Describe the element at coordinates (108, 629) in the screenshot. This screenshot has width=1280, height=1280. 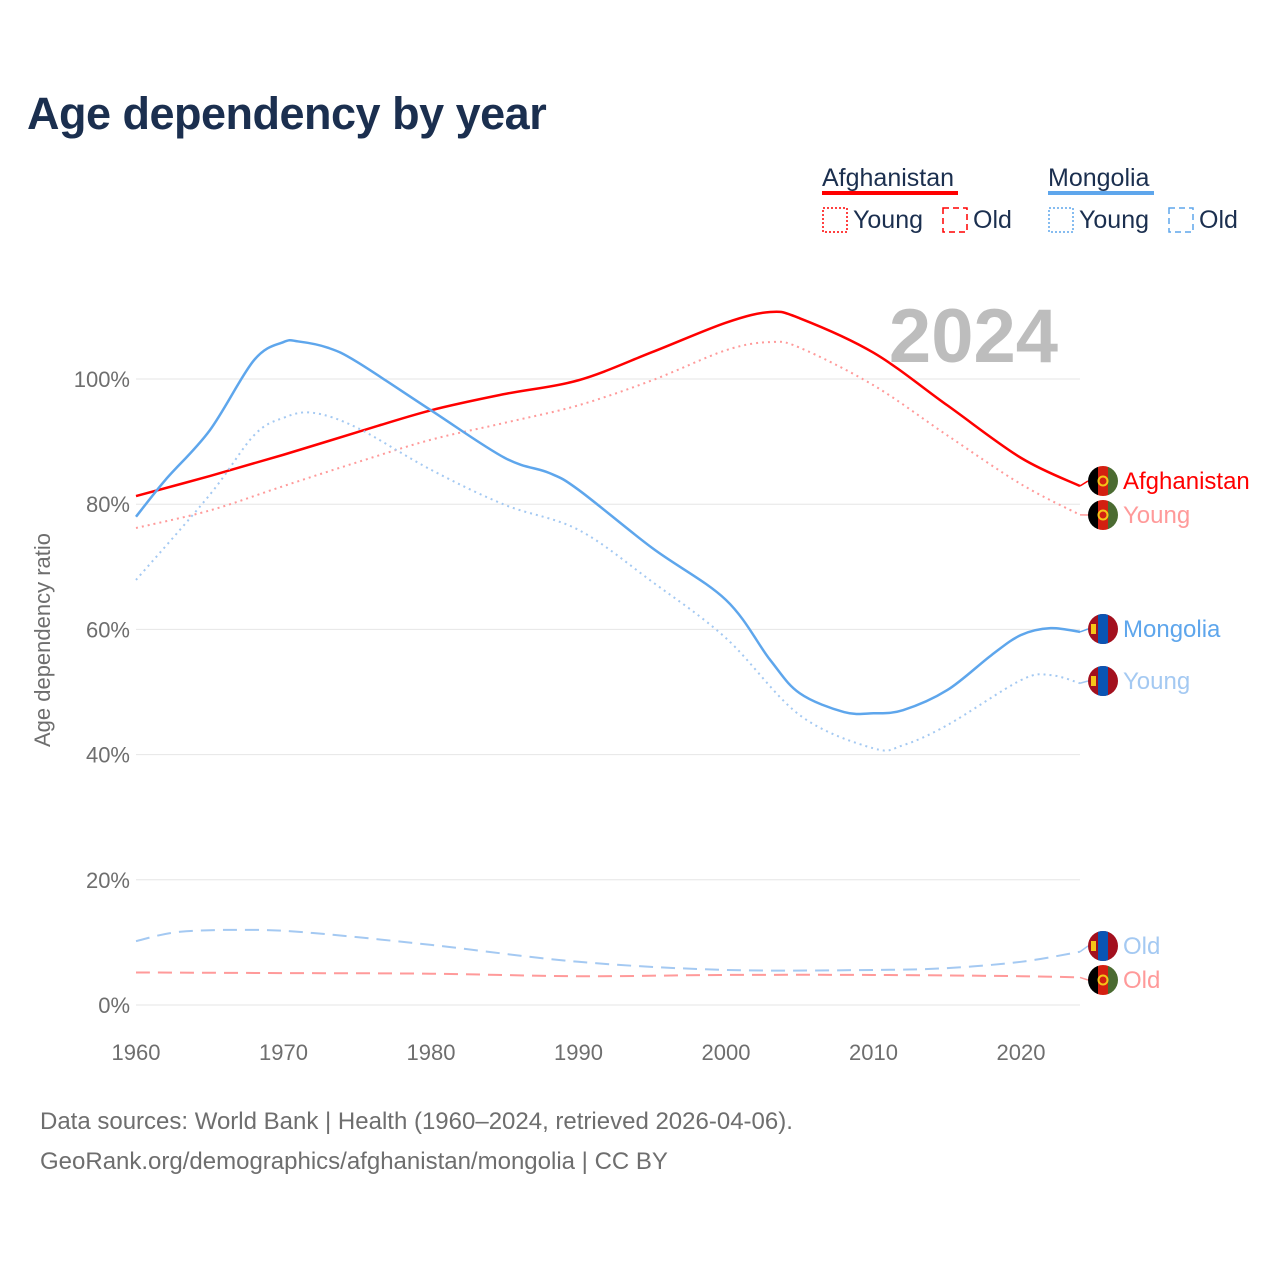
I see `y-tick-label: 60%` at that location.